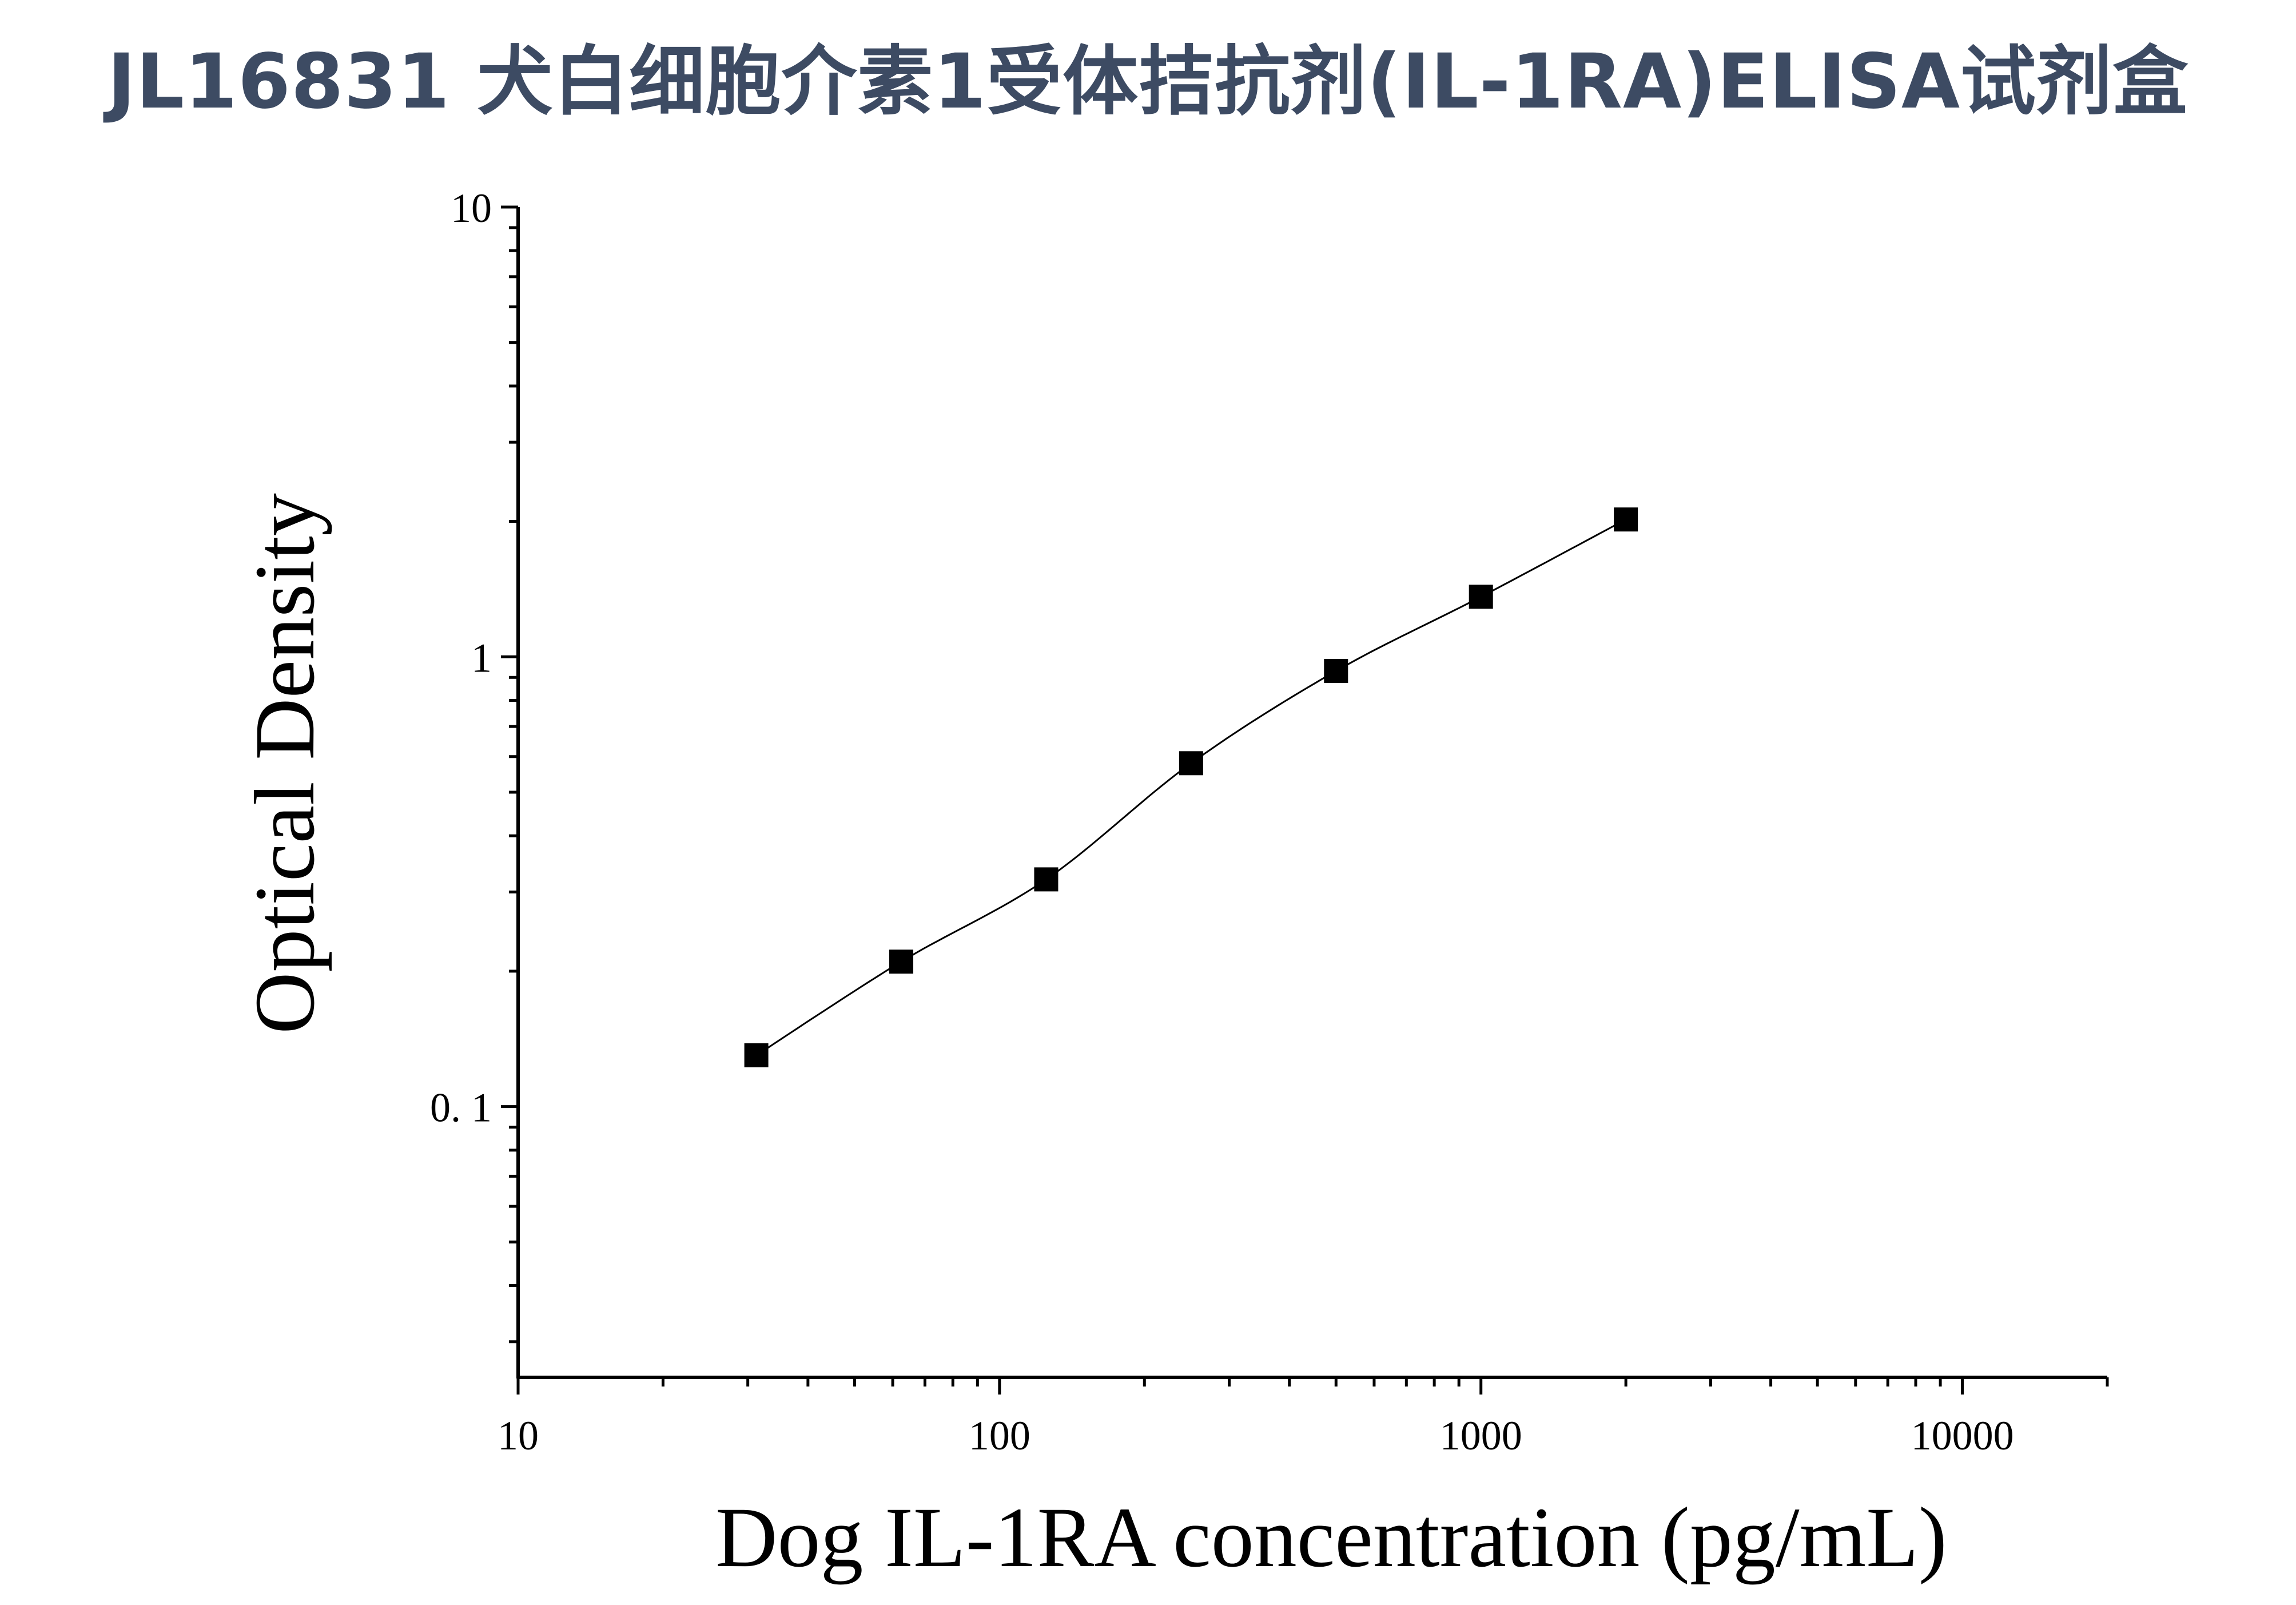  What do you see at coordinates (471, 208) in the screenshot?
I see `y-tick-label: 10` at bounding box center [471, 208].